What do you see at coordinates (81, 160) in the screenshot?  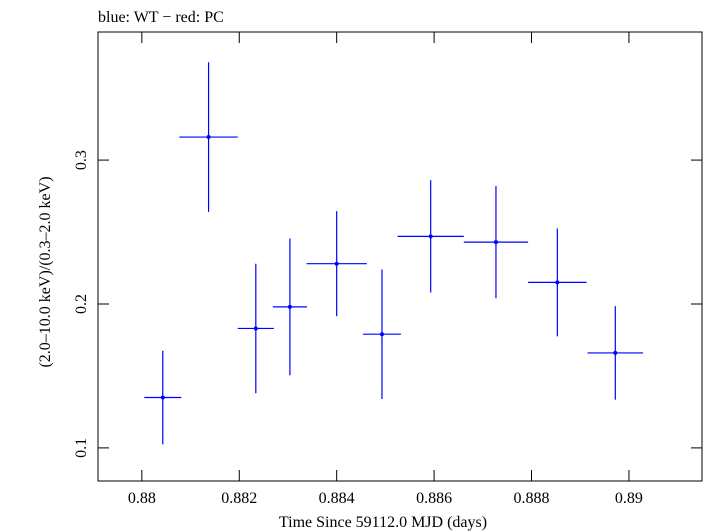 I see `y-tick-label: 0.3` at bounding box center [81, 160].